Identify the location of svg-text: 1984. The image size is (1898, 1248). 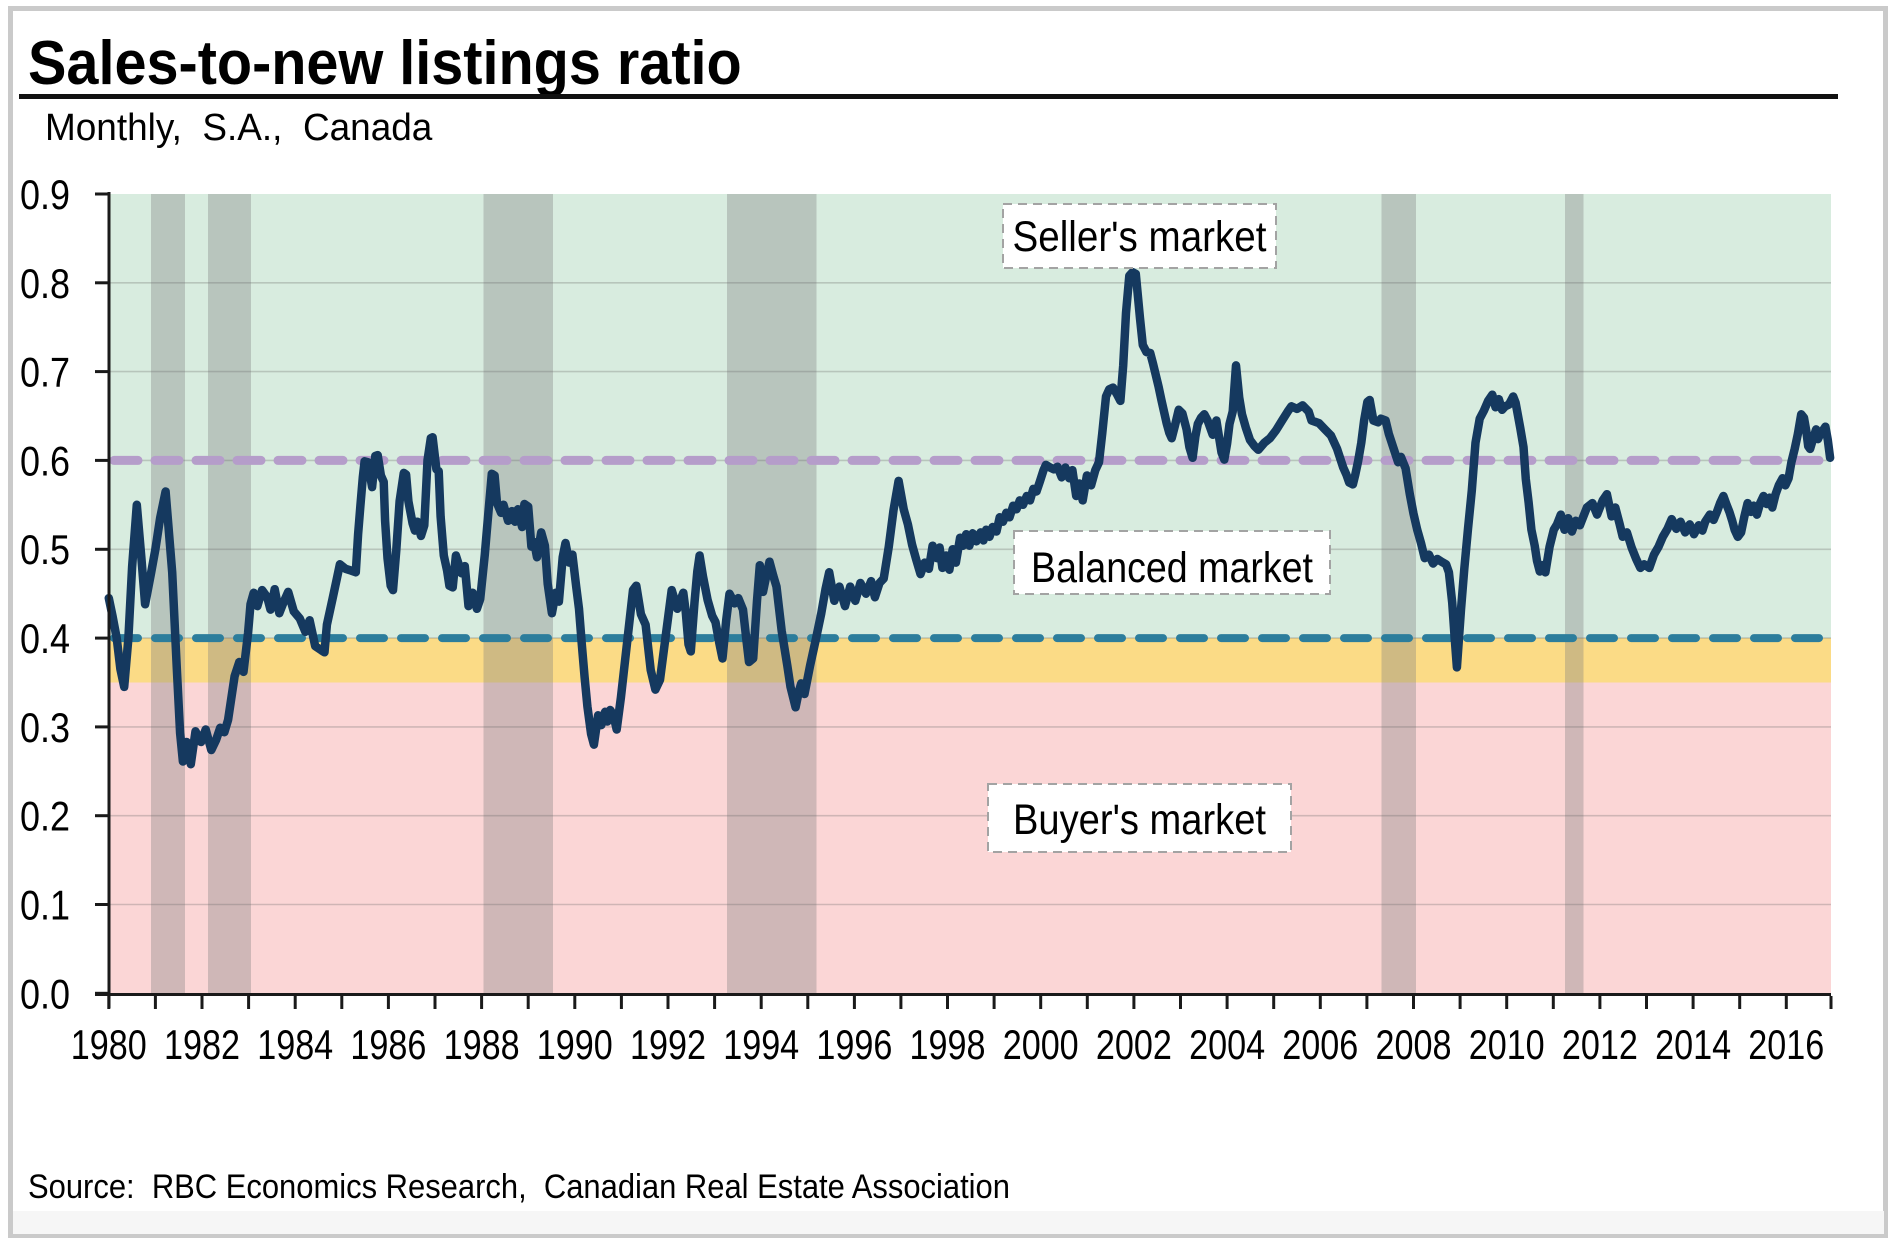
(295, 1044).